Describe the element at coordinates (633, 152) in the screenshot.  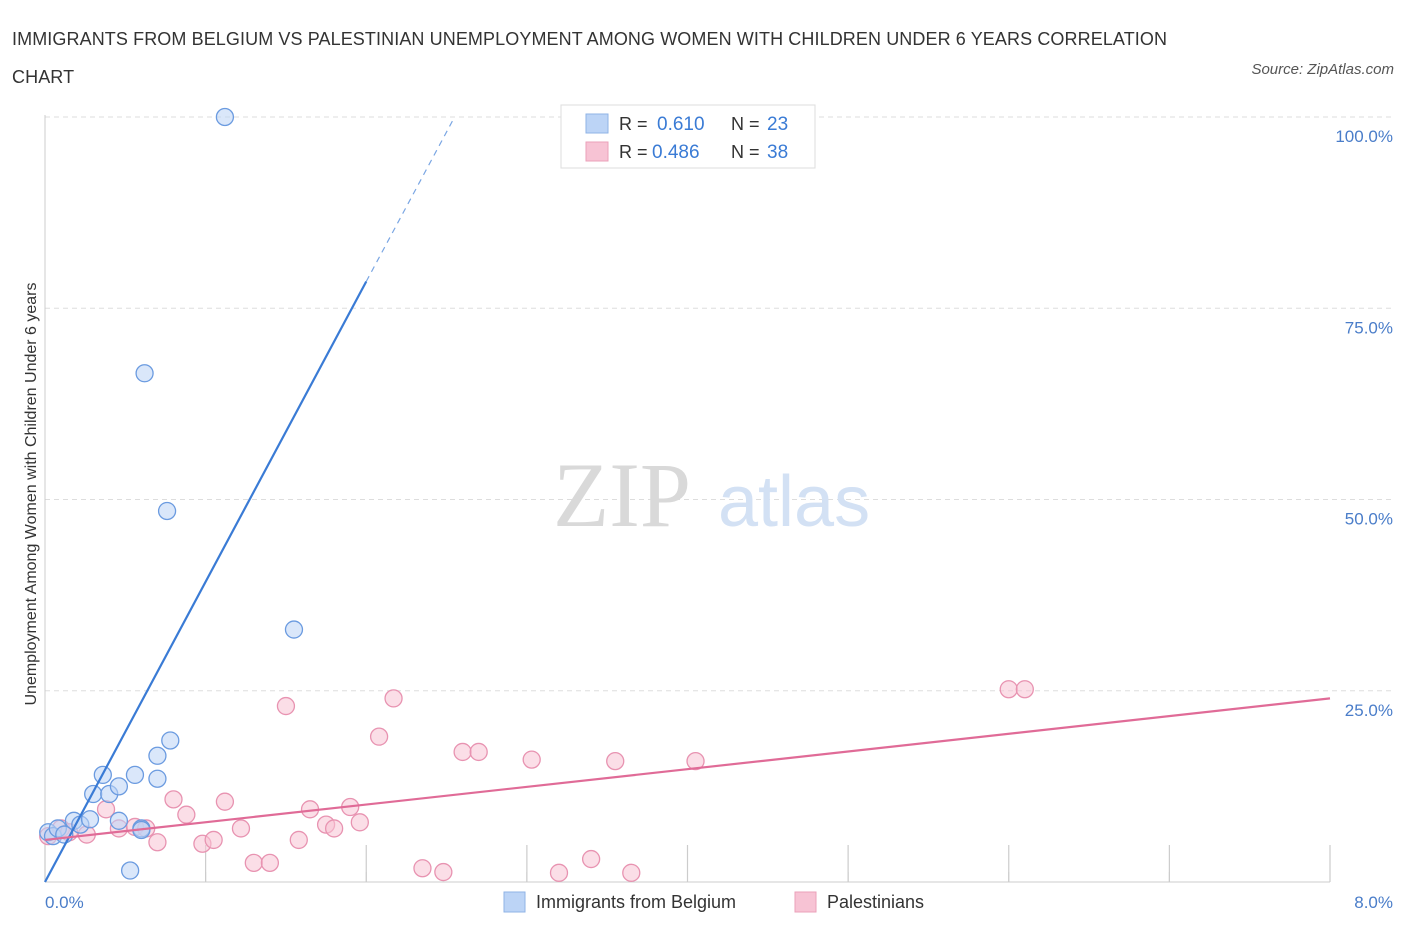
I see `stats-r-label-palestinians: R =` at that location.